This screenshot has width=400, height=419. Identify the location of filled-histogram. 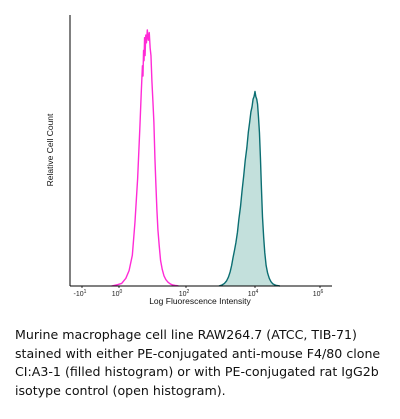
(249, 188).